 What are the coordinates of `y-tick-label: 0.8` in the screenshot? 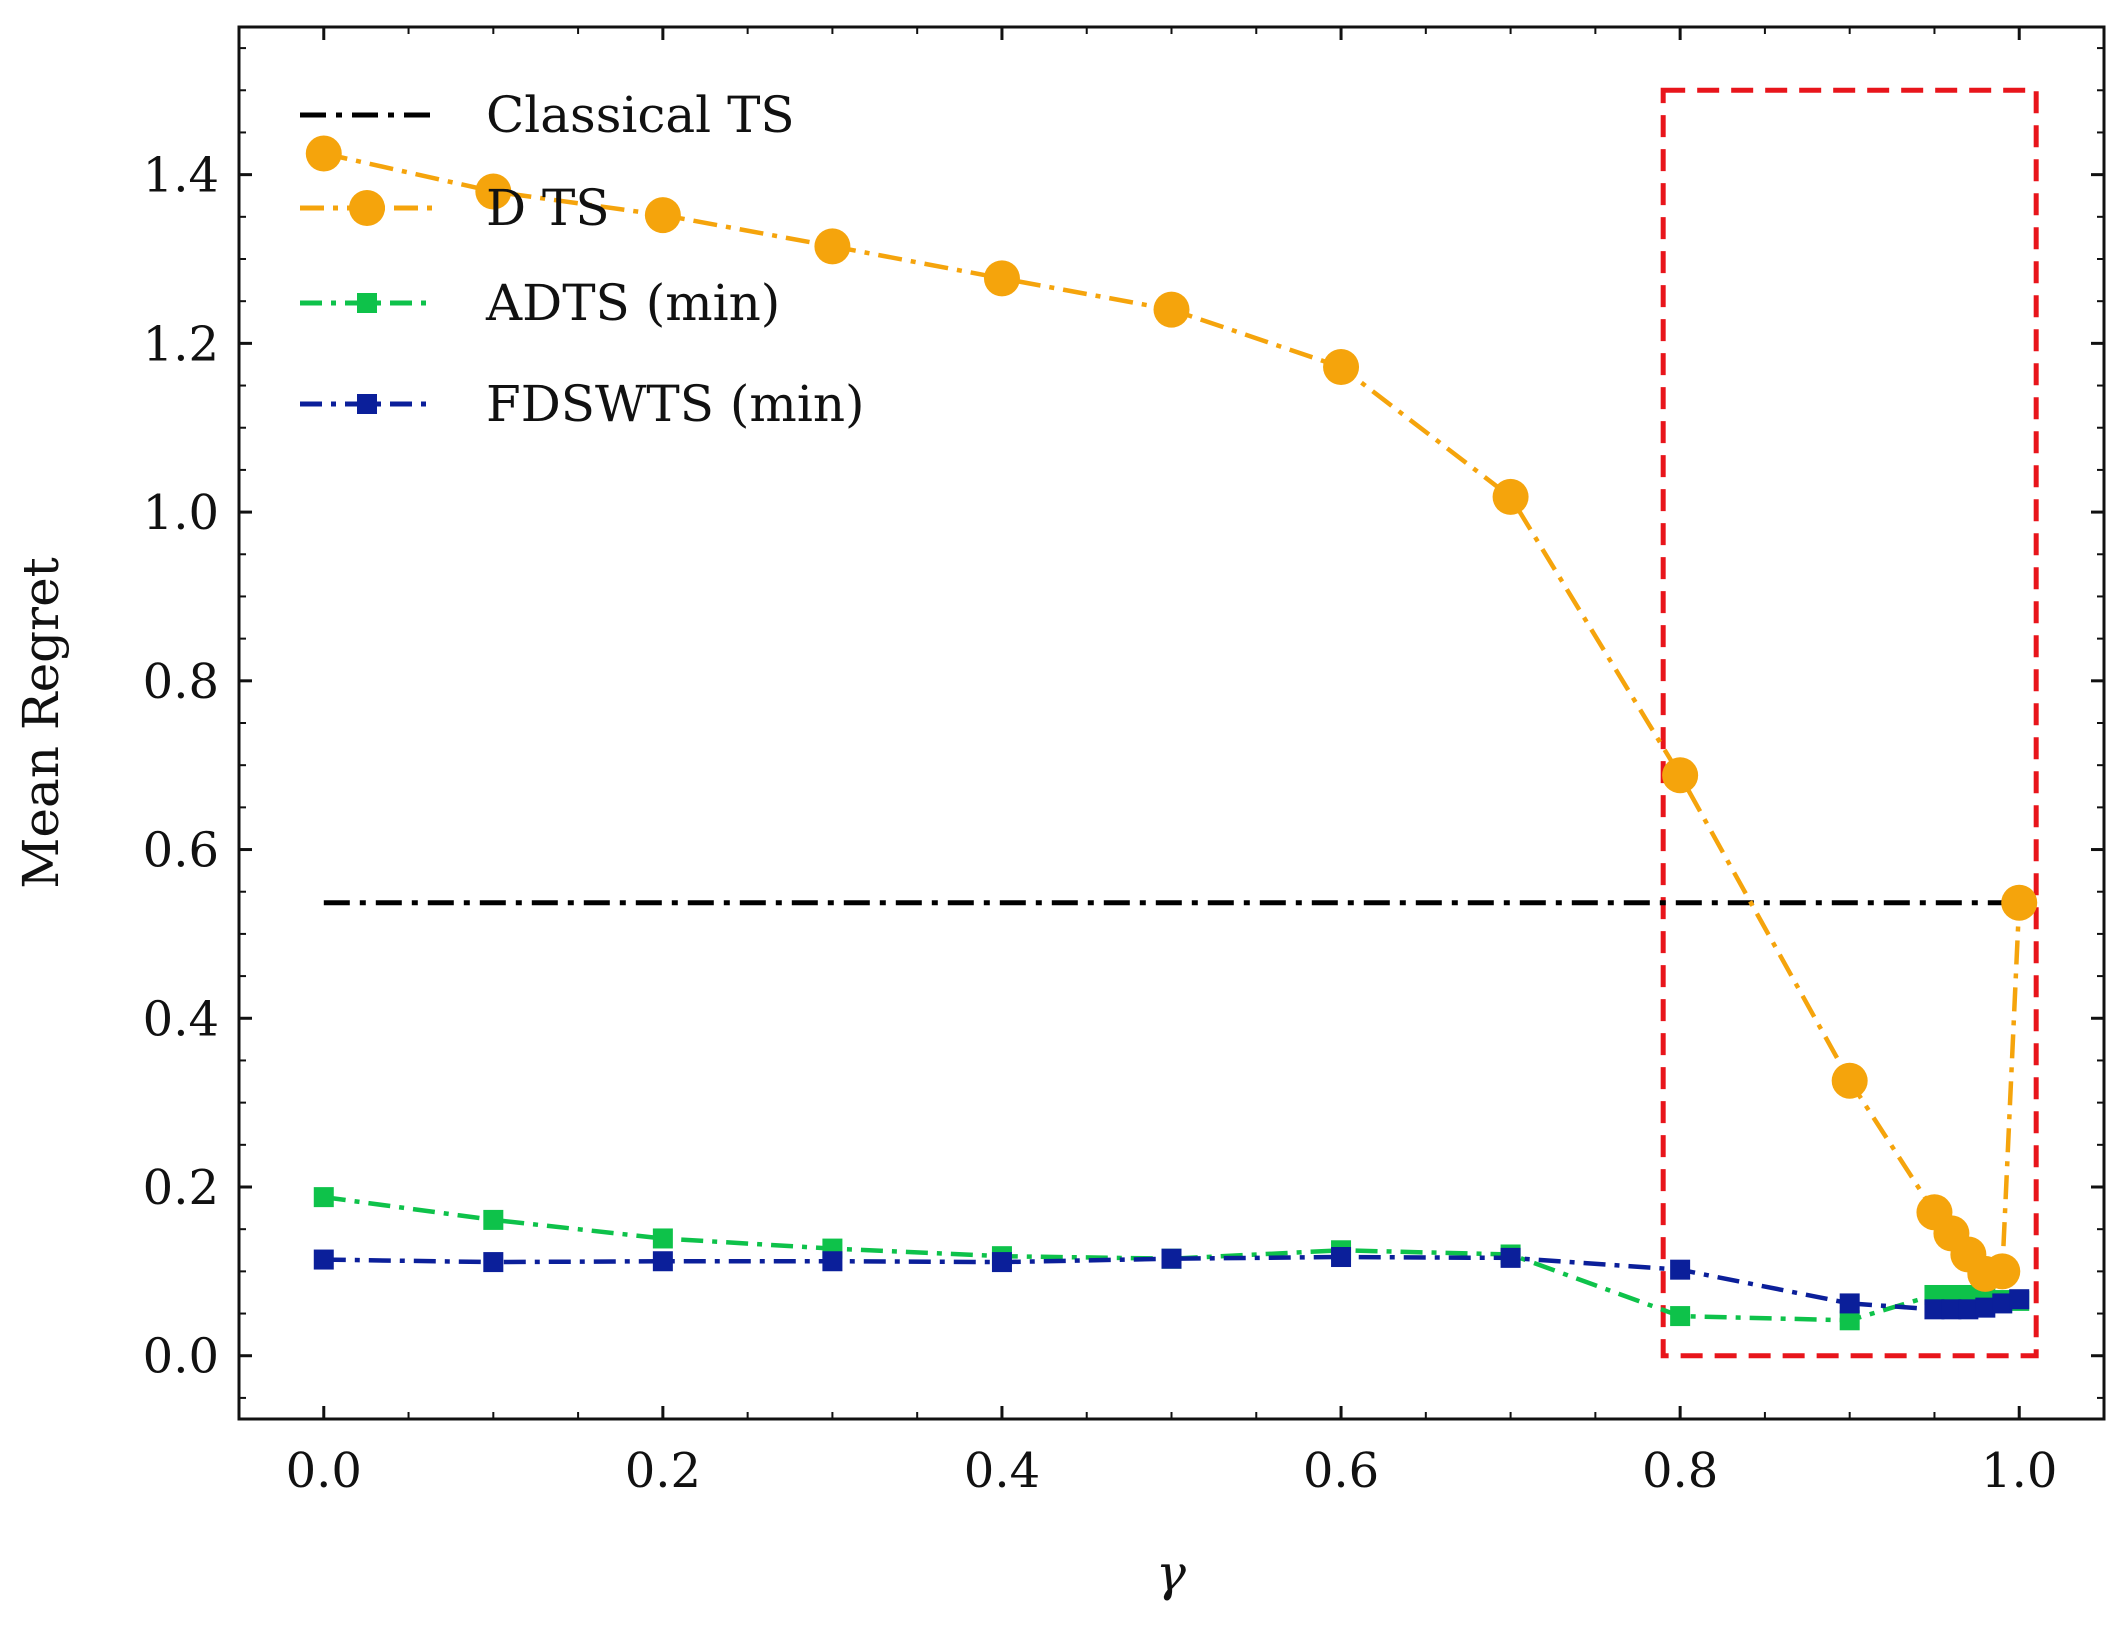 It's located at (181, 682).